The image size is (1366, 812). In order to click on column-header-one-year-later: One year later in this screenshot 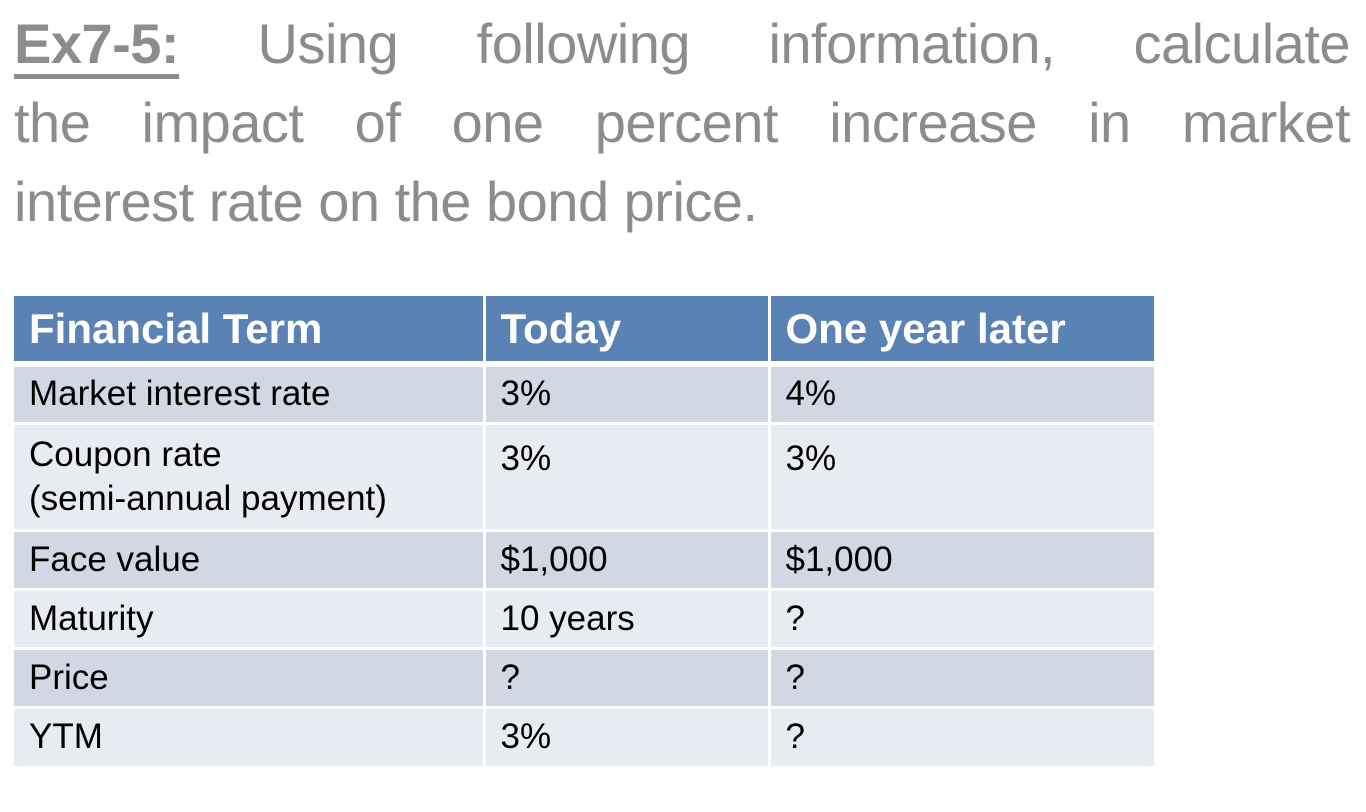, I will do `click(960, 331)`.